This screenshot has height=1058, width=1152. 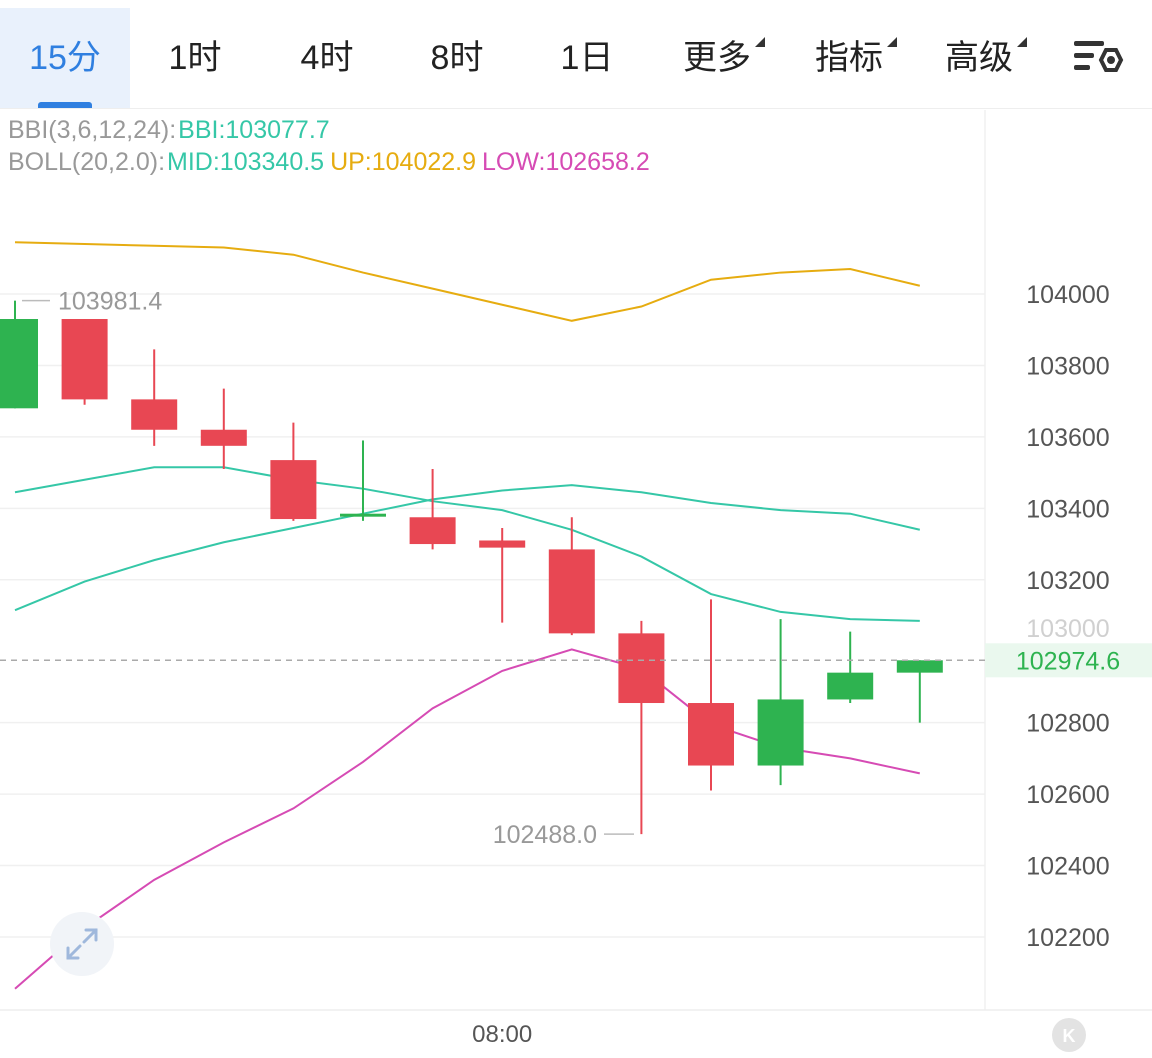 What do you see at coordinates (1067, 629) in the screenshot?
I see `y-tick-label-hidden: 103000` at bounding box center [1067, 629].